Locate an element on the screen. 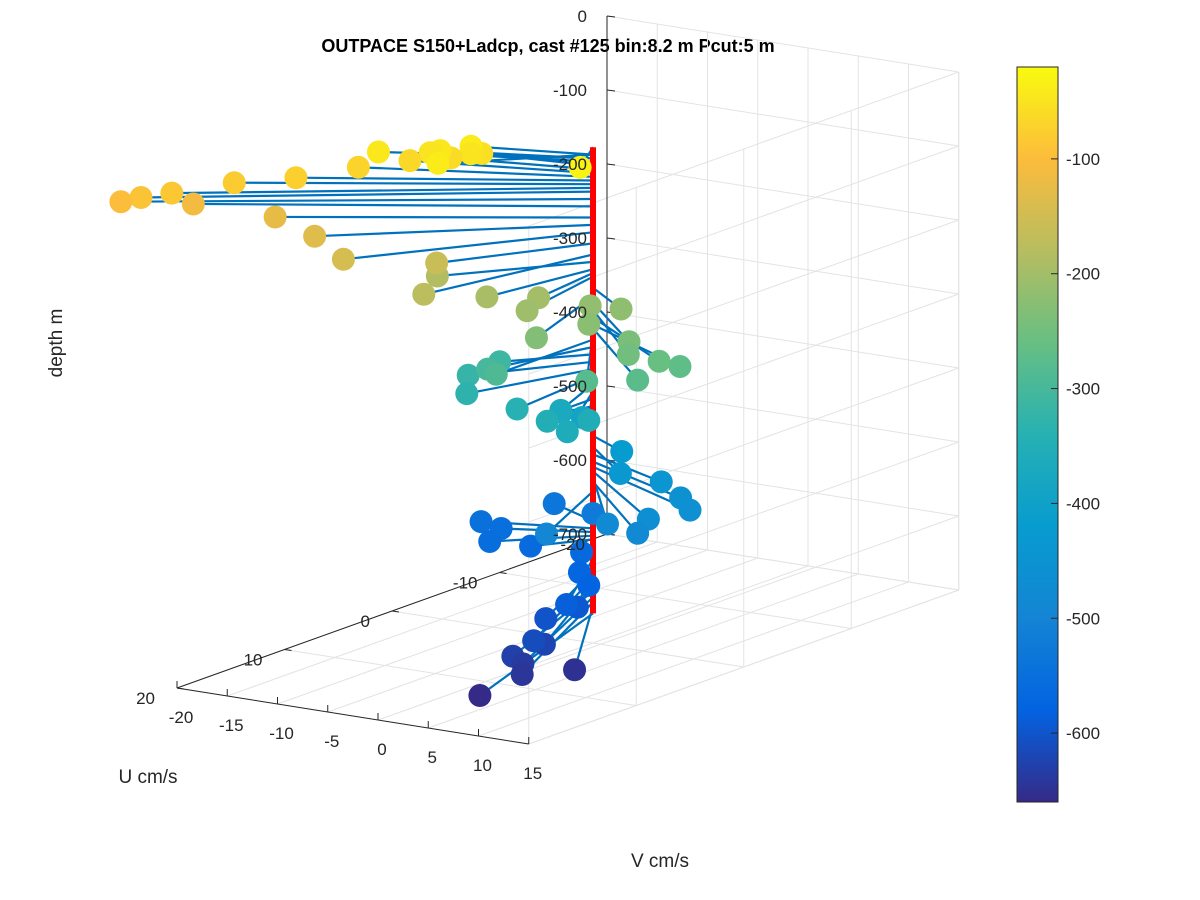 This screenshot has height=900, width=1200. y-axis-label: V cm/s is located at coordinates (660, 861).